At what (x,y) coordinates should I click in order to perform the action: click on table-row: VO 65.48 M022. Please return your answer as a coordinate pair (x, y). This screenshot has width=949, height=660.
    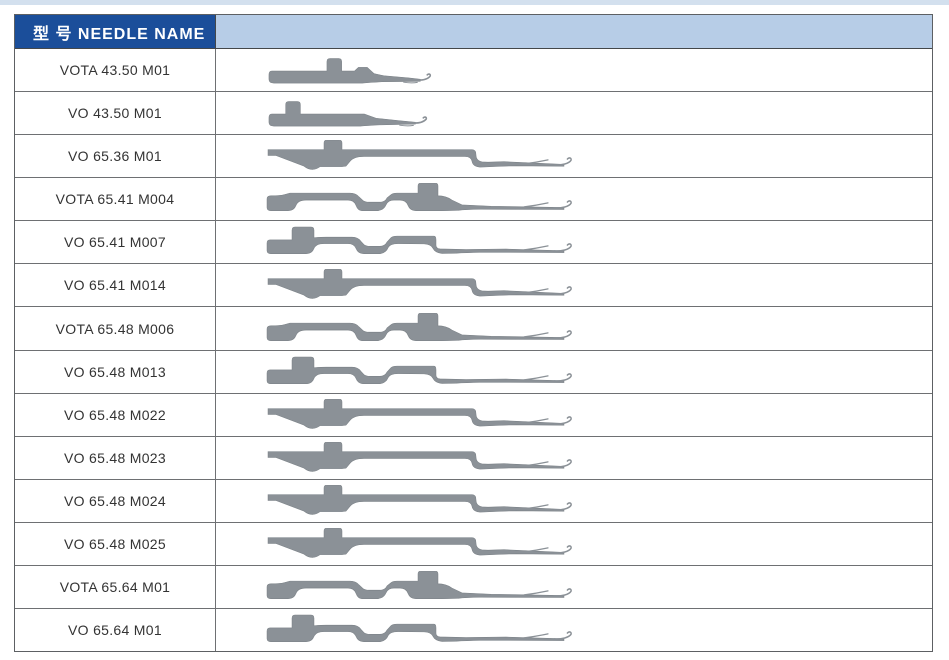
    Looking at the image, I should click on (473, 415).